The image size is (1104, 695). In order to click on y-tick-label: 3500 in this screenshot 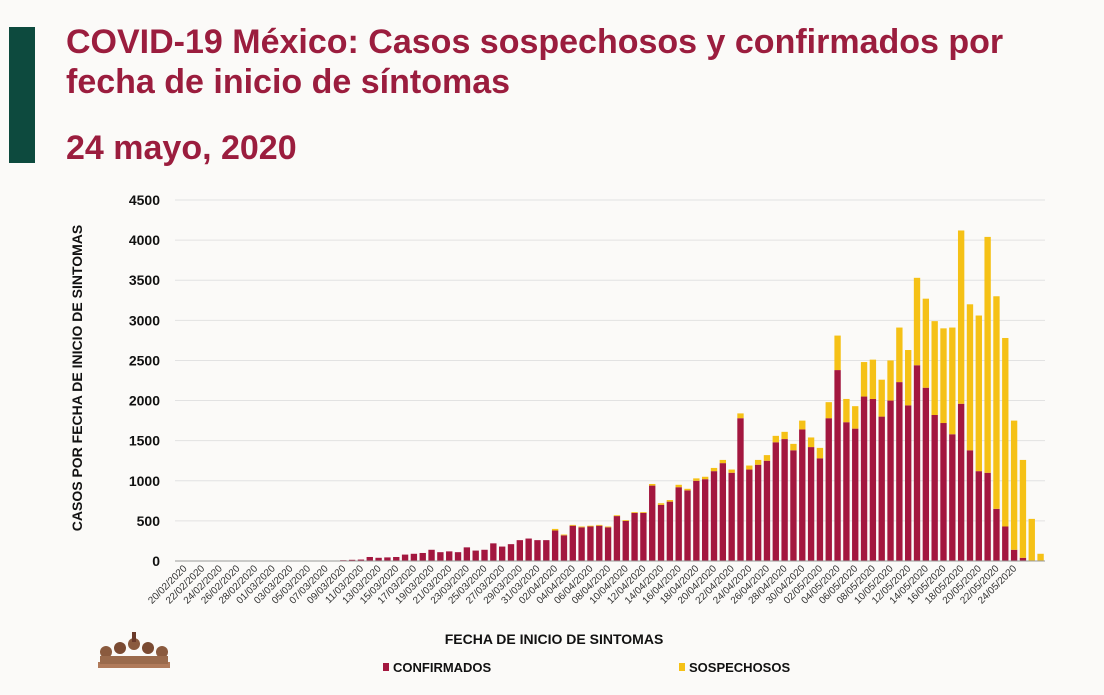, I will do `click(144, 280)`.